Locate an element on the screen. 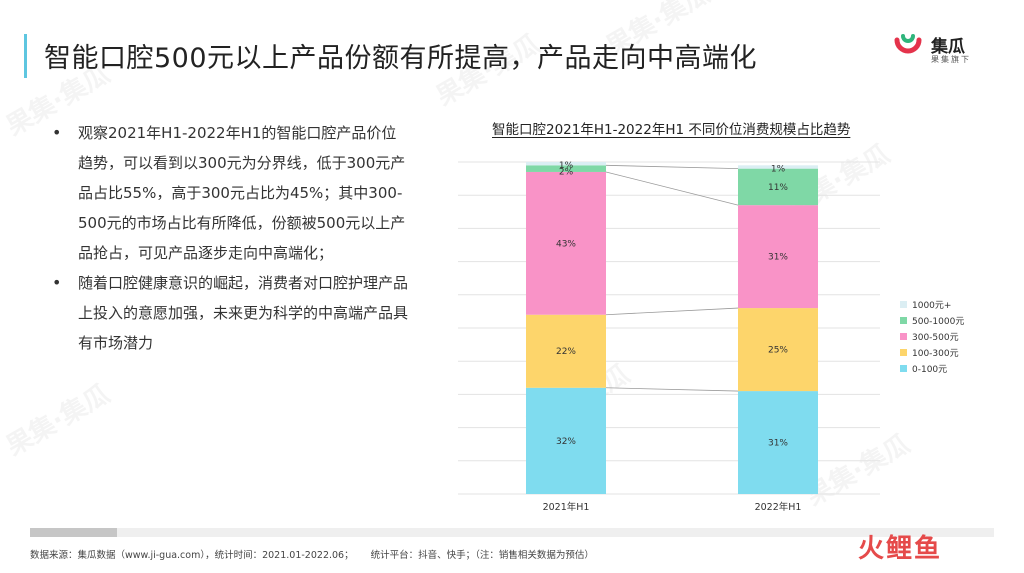 Image resolution: width=1024 pixels, height=573 pixels. data-label: 11% is located at coordinates (778, 188).